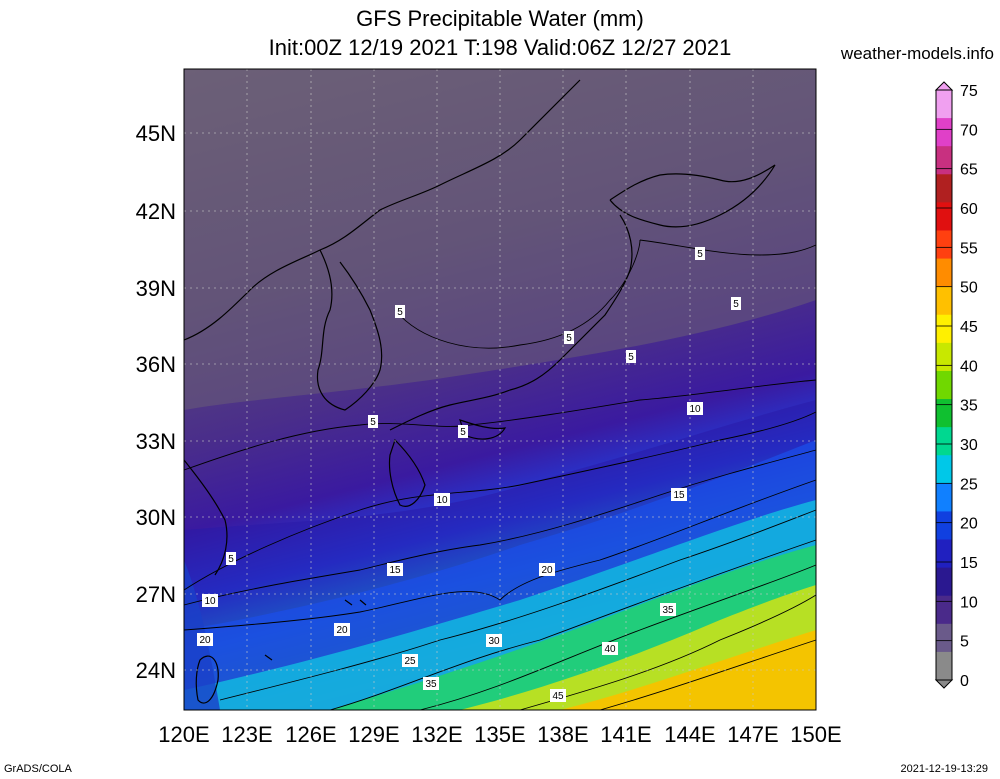 The height and width of the screenshot is (779, 1000). Describe the element at coordinates (969, 327) in the screenshot. I see `colorbar-label: 45` at that location.